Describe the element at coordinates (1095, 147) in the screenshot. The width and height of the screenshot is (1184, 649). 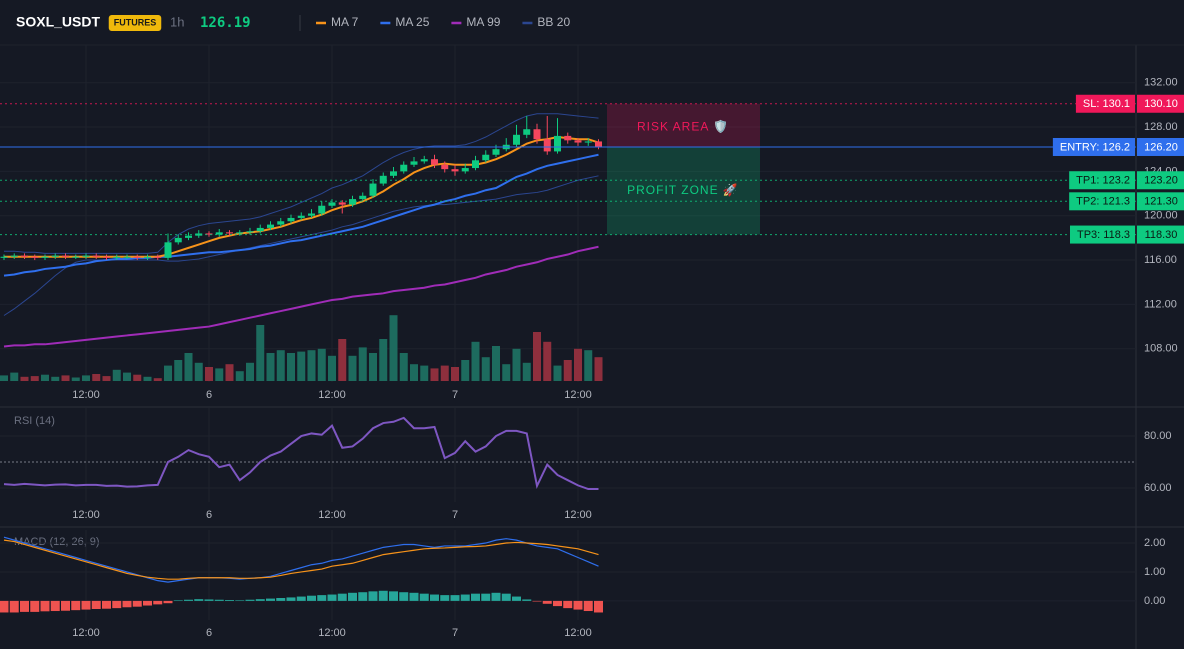
I see `level-name: ENTRY: 126.2` at that location.